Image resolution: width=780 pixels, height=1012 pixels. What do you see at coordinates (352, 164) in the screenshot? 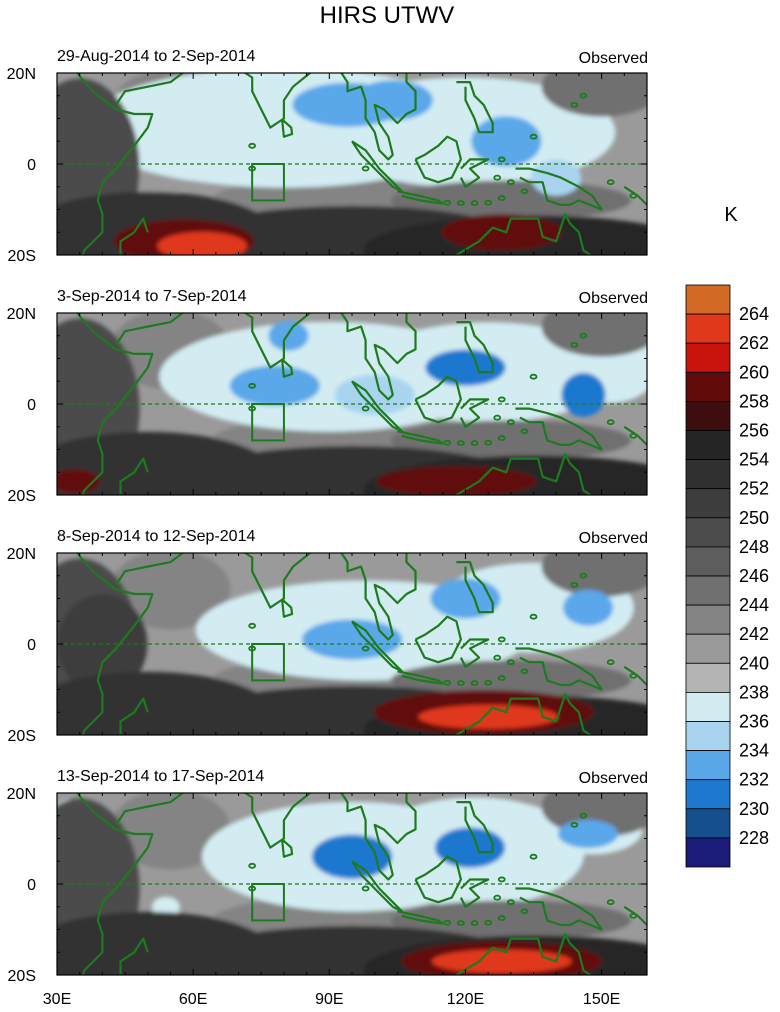
I see `plot-area` at bounding box center [352, 164].